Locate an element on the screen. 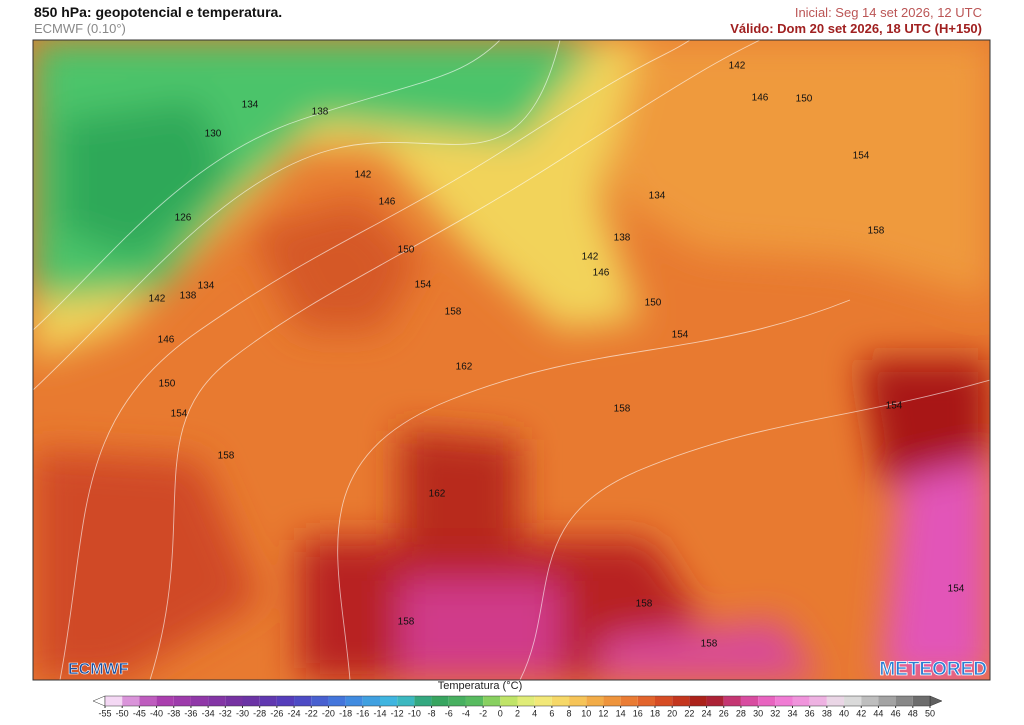  colorbar-tick-label: -30 is located at coordinates (242, 713).